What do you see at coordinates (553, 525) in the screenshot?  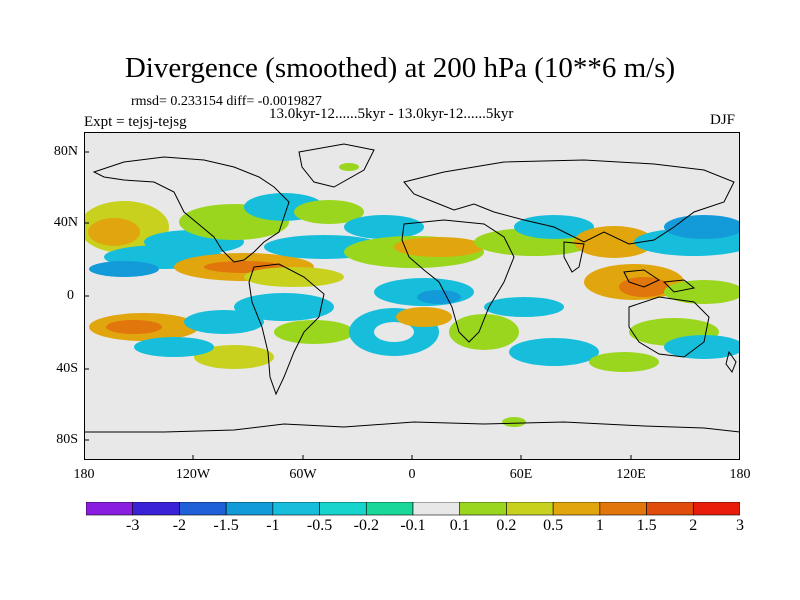 I see `colorbar-label: 0.5` at bounding box center [553, 525].